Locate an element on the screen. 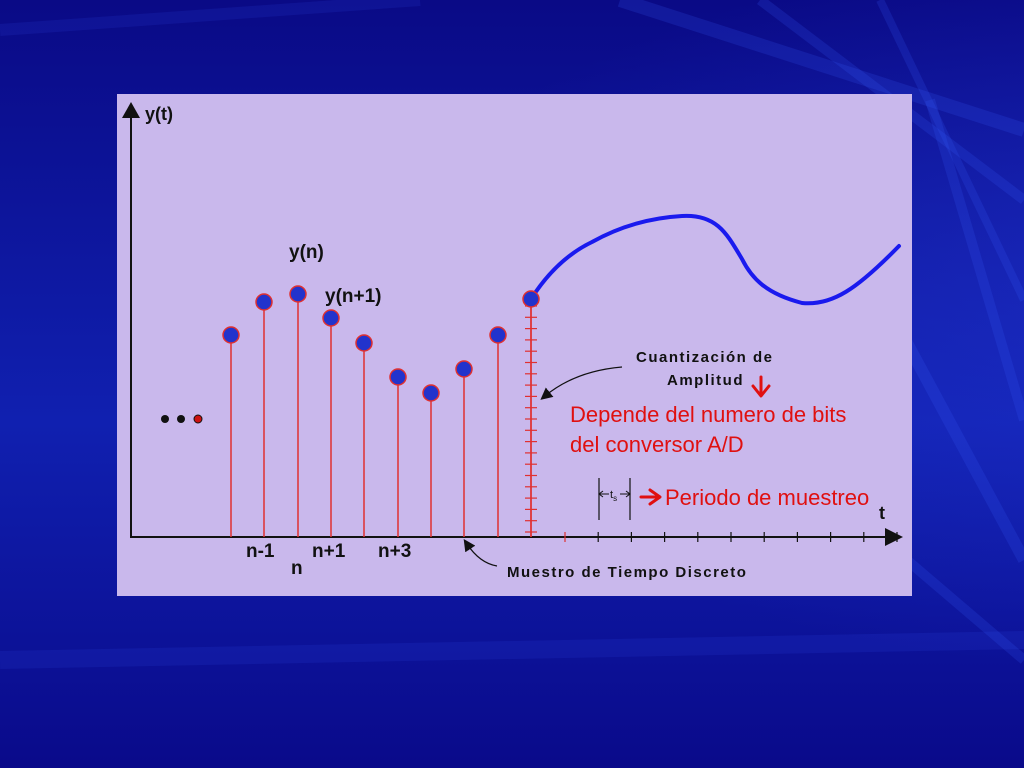 The width and height of the screenshot is (1024, 768). discrete-time-label: Muestro de Tiempo Discreto is located at coordinates (627, 572).